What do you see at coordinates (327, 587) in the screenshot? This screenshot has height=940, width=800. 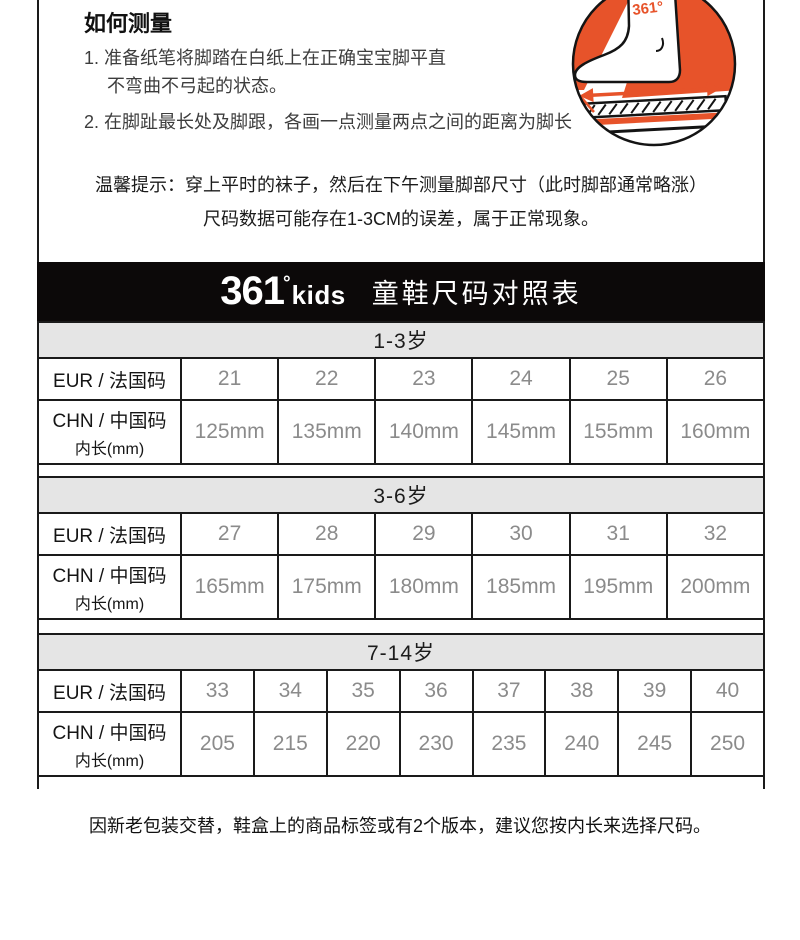 I see `inner-length-cell: 175mm` at bounding box center [327, 587].